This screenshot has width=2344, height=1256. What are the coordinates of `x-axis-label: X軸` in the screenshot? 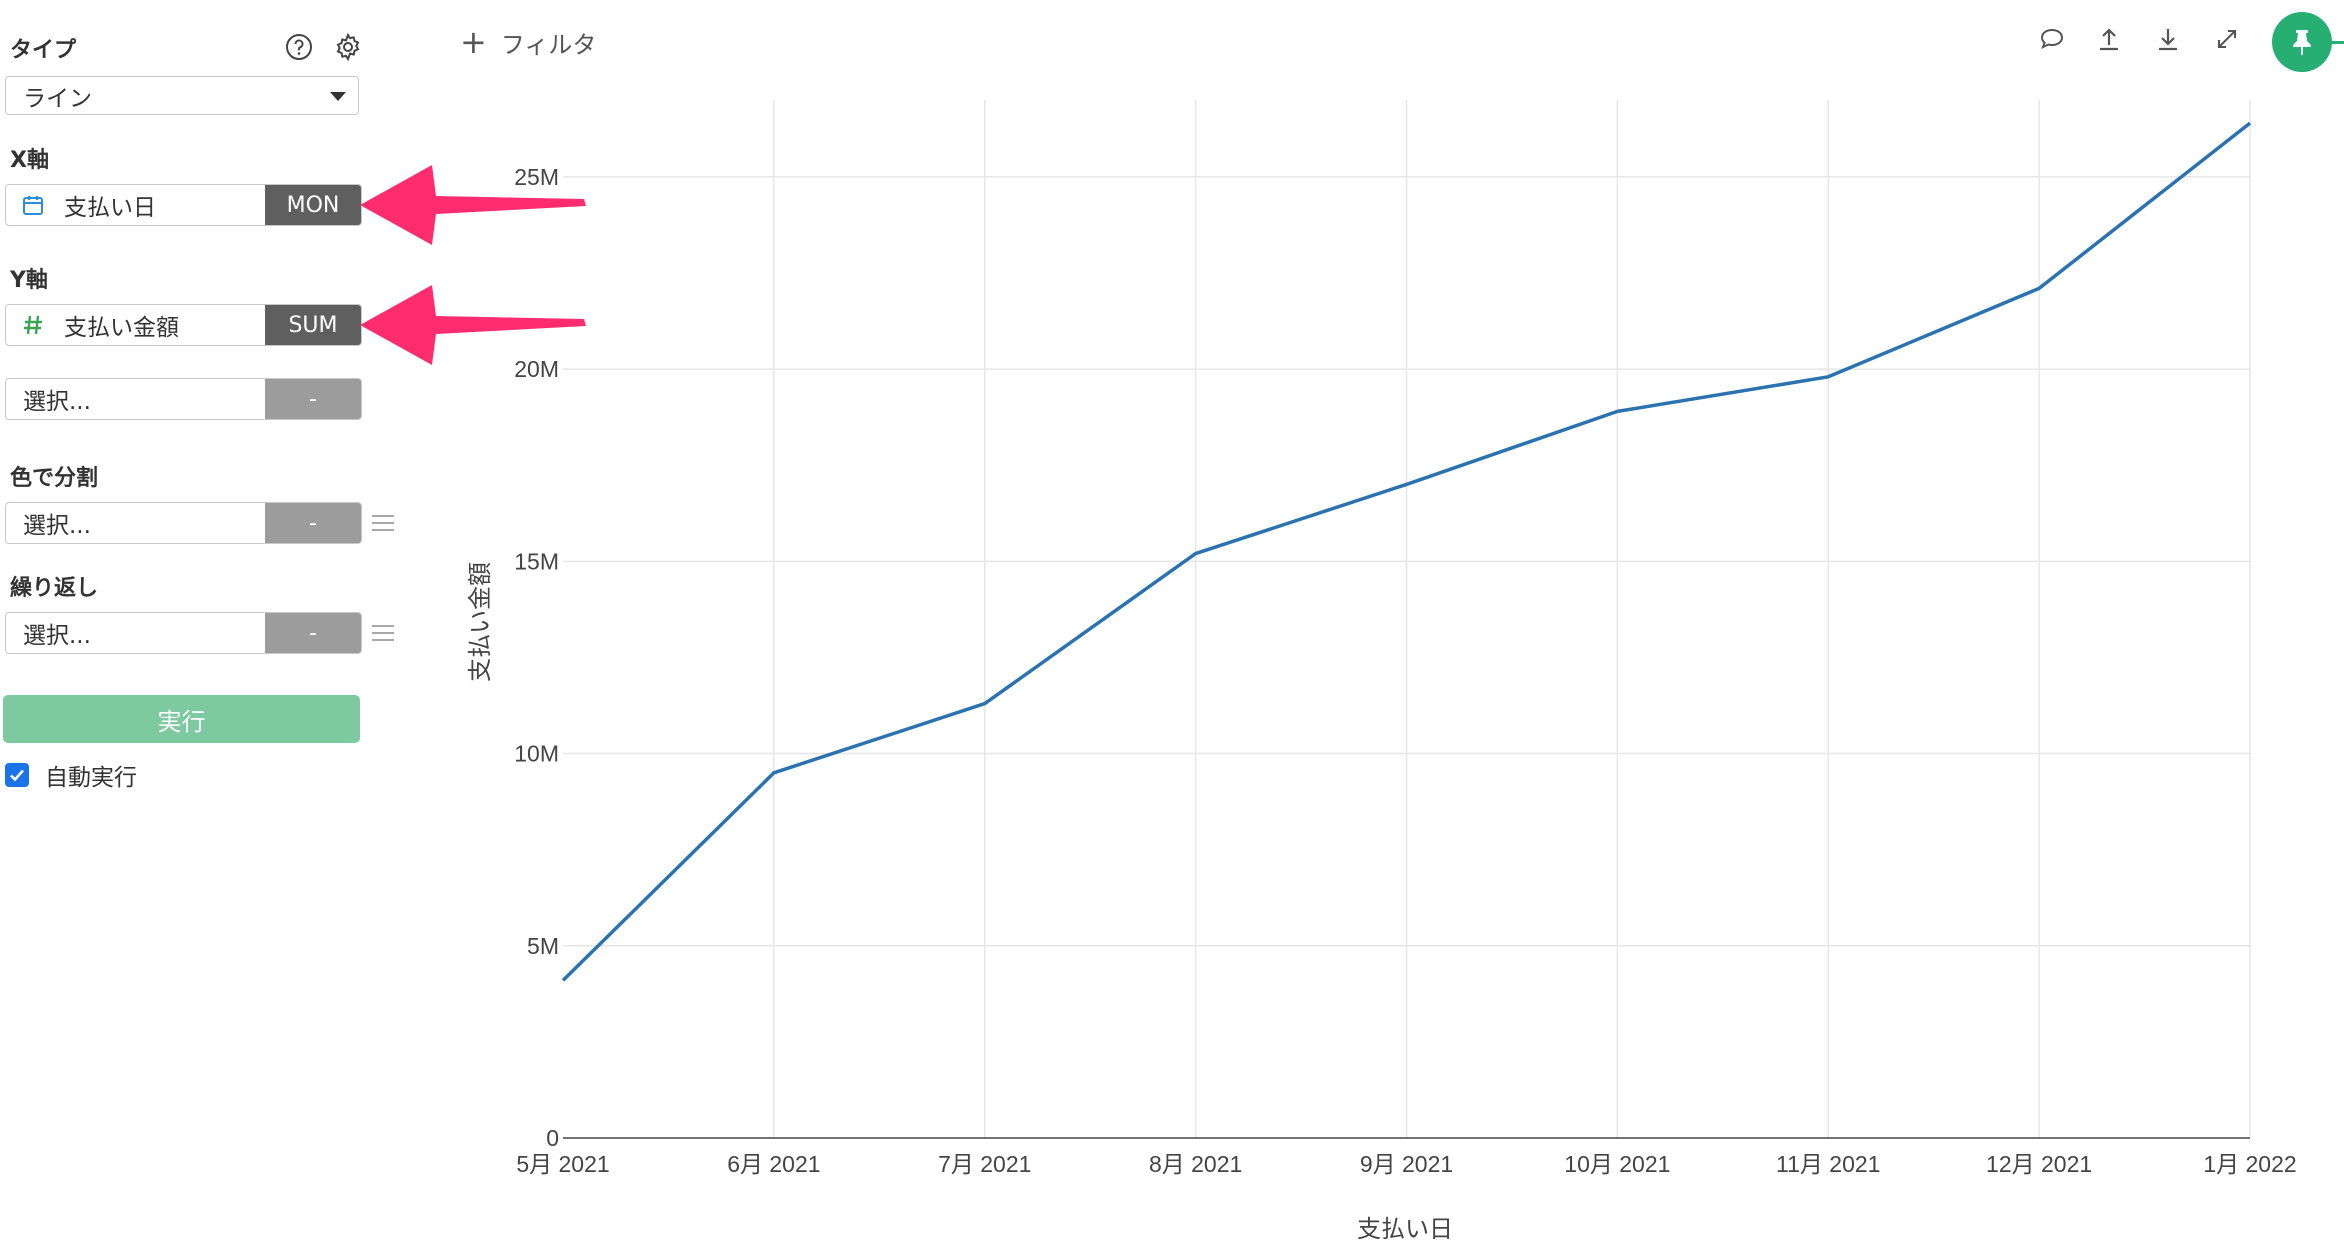 It's located at (29, 160).